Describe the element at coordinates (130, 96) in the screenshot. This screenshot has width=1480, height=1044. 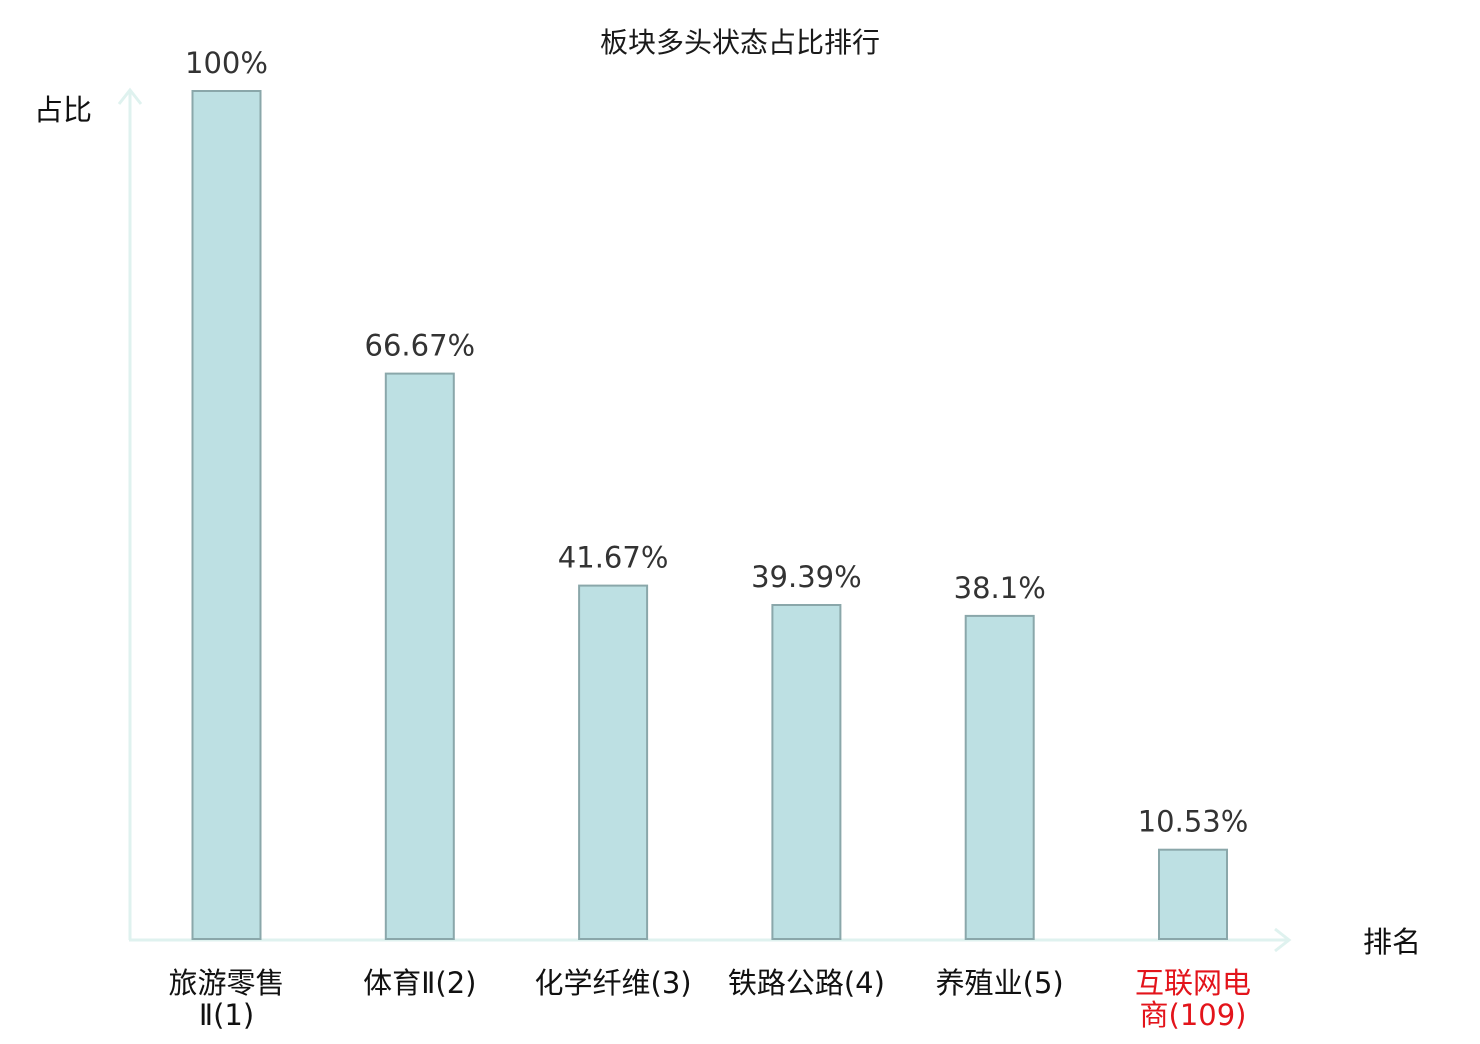
I see `y-axis-arrow` at that location.